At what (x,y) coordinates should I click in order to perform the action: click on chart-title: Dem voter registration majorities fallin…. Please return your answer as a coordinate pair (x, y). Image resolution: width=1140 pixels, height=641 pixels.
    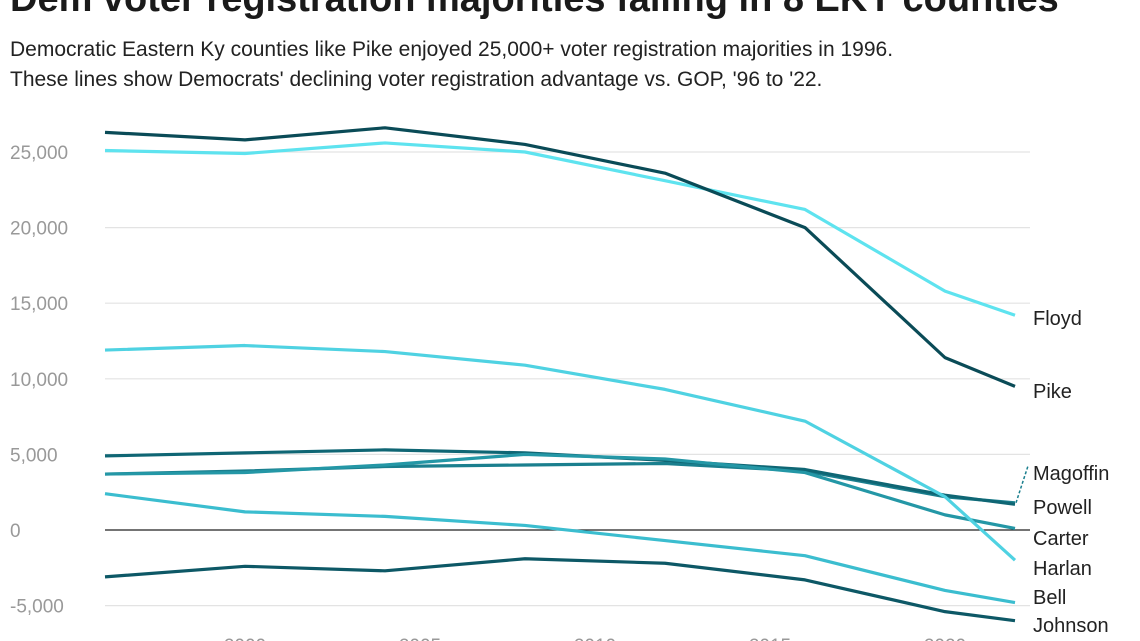
    Looking at the image, I should click on (534, 10).